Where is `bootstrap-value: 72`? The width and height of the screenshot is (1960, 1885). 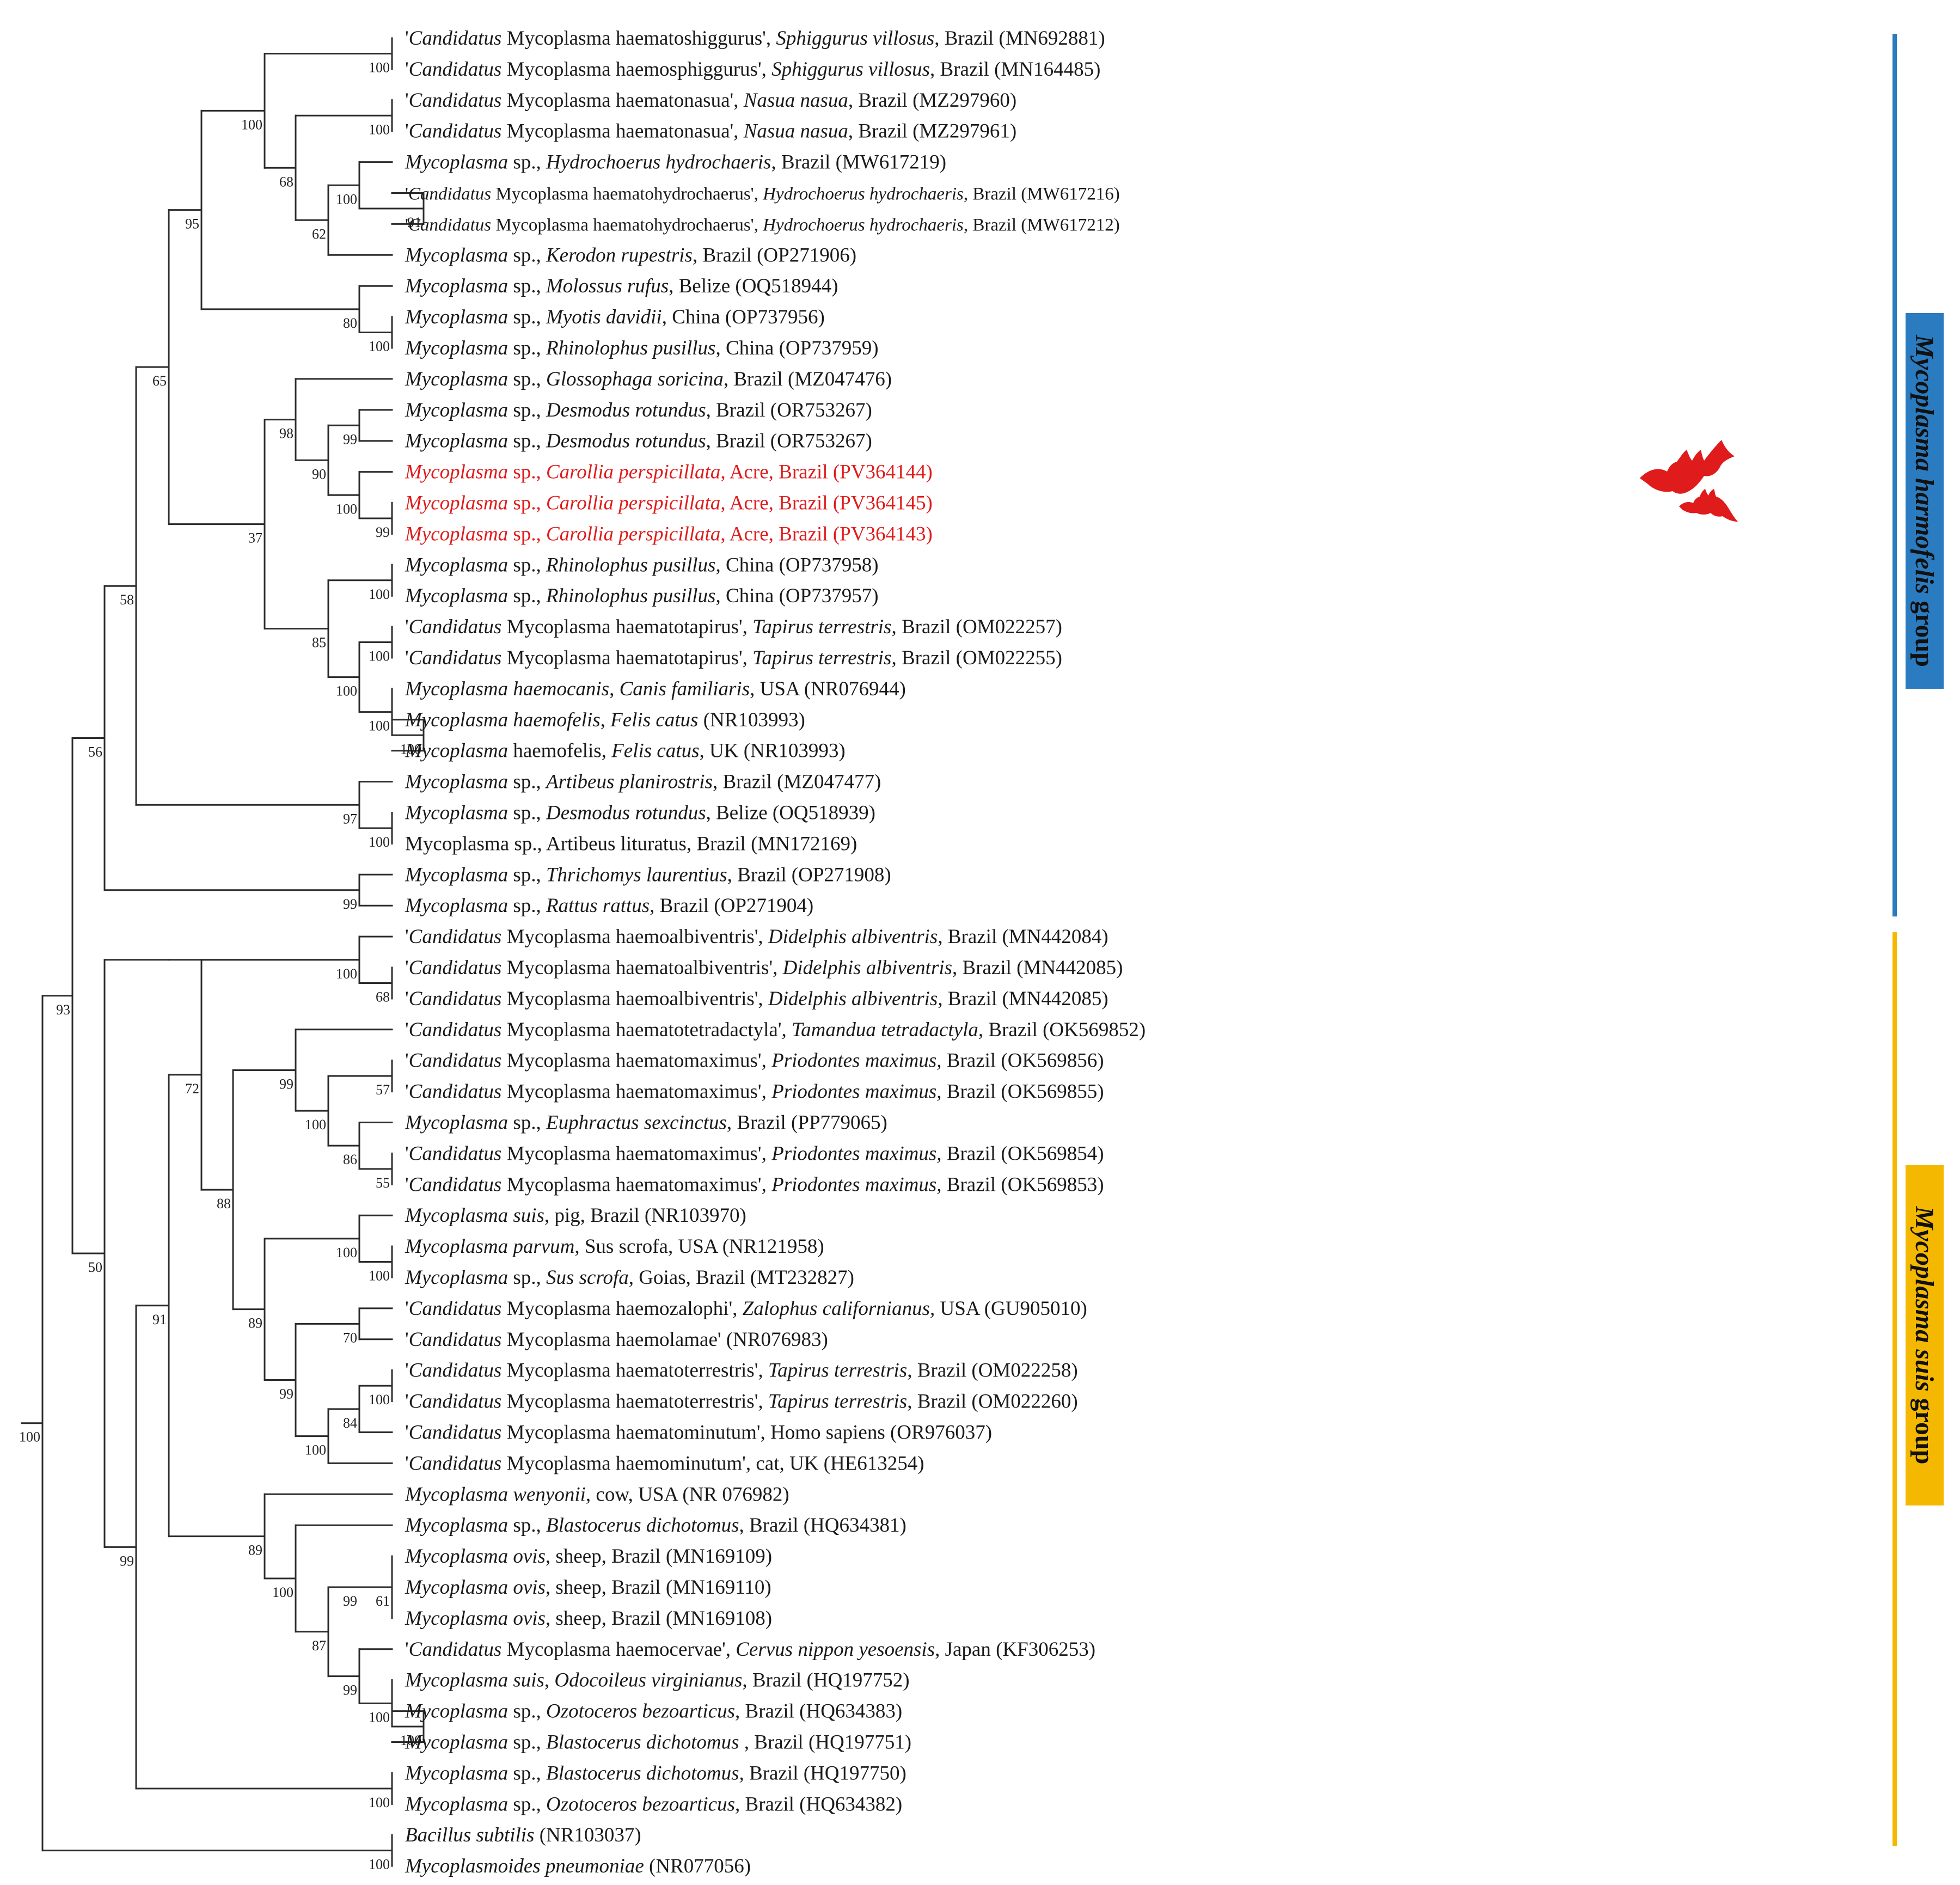 bootstrap-value: 72 is located at coordinates (192, 1089).